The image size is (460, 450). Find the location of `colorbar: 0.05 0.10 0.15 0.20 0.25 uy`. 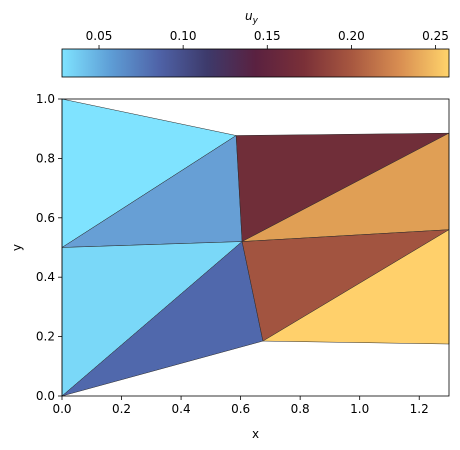

colorbar: 0.05 0.10 0.15 0.20 0.25 uy is located at coordinates (255, 43).